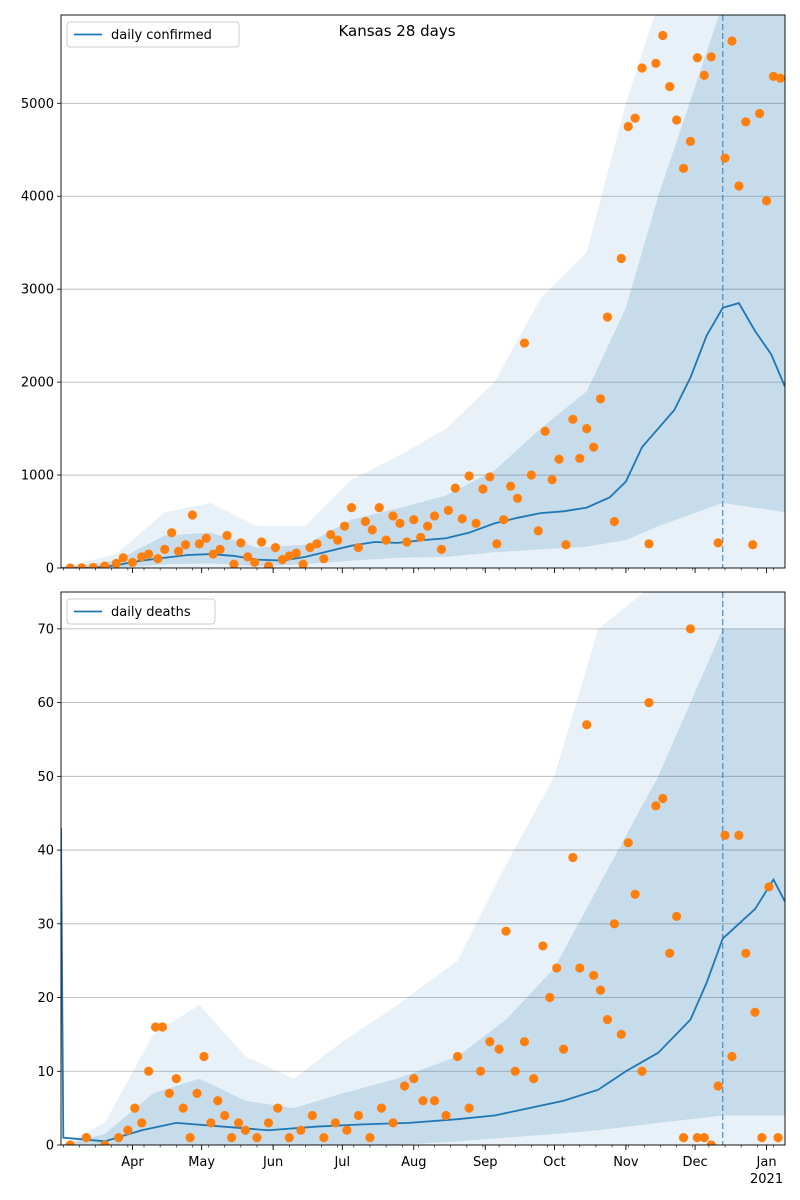 The width and height of the screenshot is (800, 1200). What do you see at coordinates (272, 1162) in the screenshot?
I see `x-tick-label: Jun` at bounding box center [272, 1162].